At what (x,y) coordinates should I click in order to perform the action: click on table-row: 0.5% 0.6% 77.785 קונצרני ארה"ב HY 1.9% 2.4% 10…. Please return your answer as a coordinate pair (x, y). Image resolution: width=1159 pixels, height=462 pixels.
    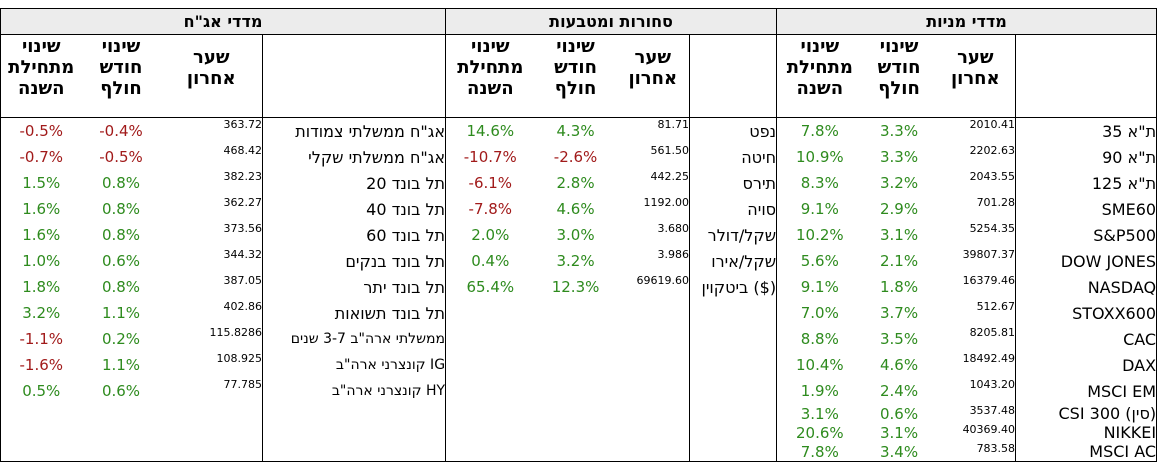
    Looking at the image, I should click on (579, 391).